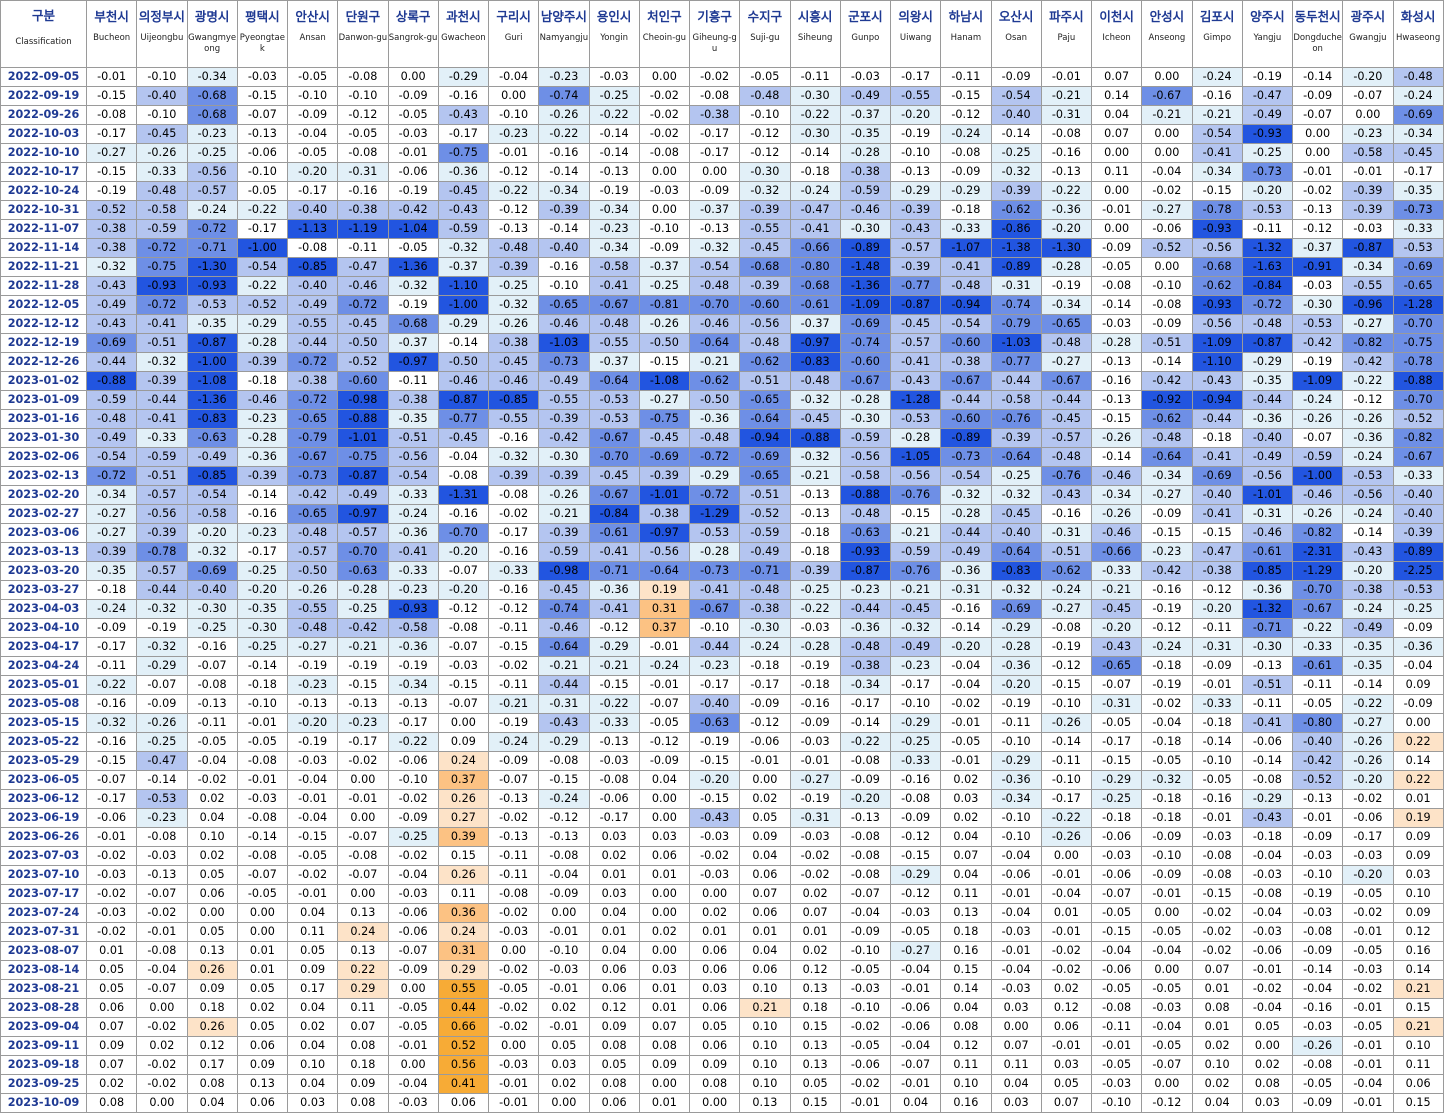 This screenshot has width=1445, height=1114. What do you see at coordinates (212, 951) in the screenshot?
I see `change-value-cell: 0.13` at bounding box center [212, 951].